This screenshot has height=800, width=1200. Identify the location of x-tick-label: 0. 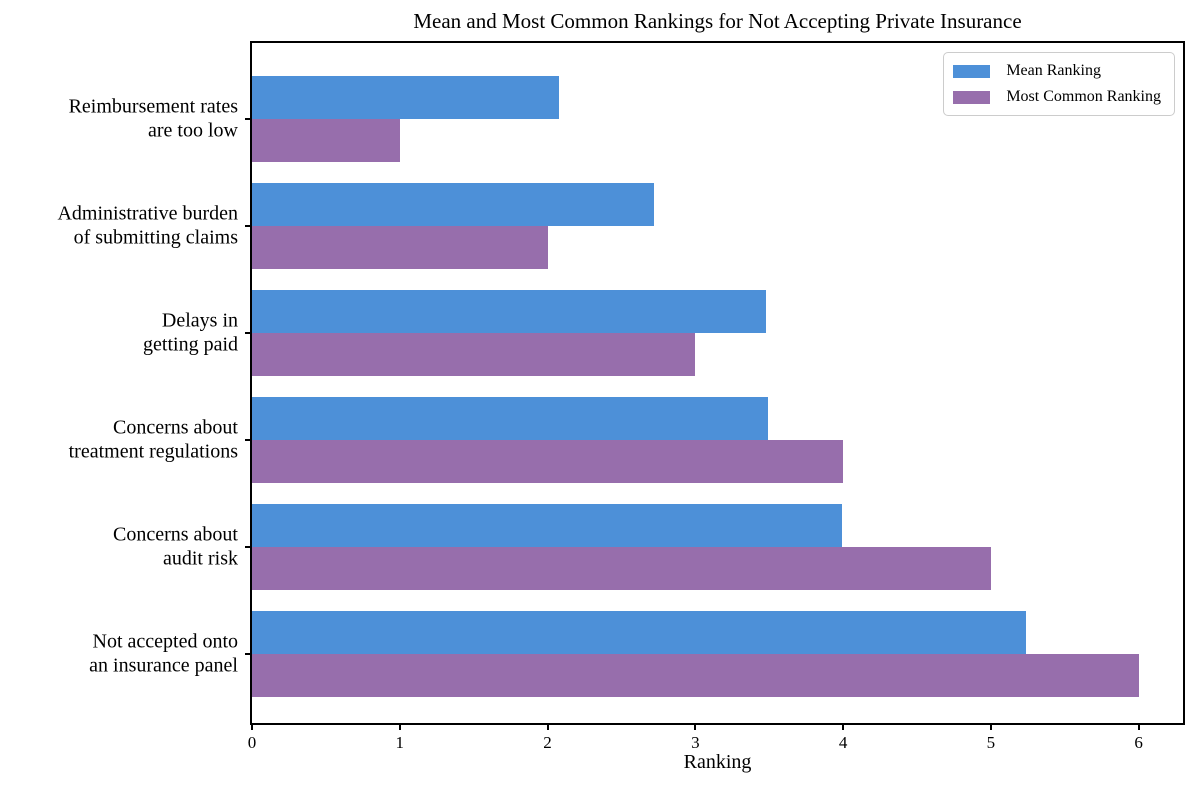
(252, 742).